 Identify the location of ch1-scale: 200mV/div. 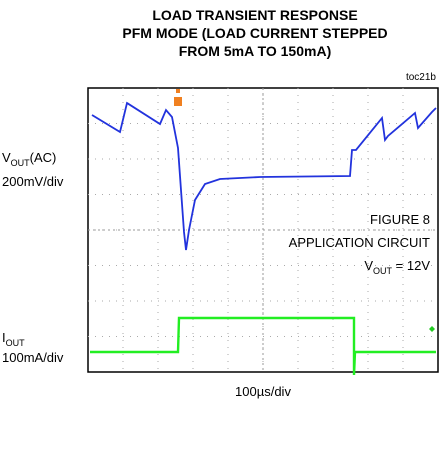
(33, 181).